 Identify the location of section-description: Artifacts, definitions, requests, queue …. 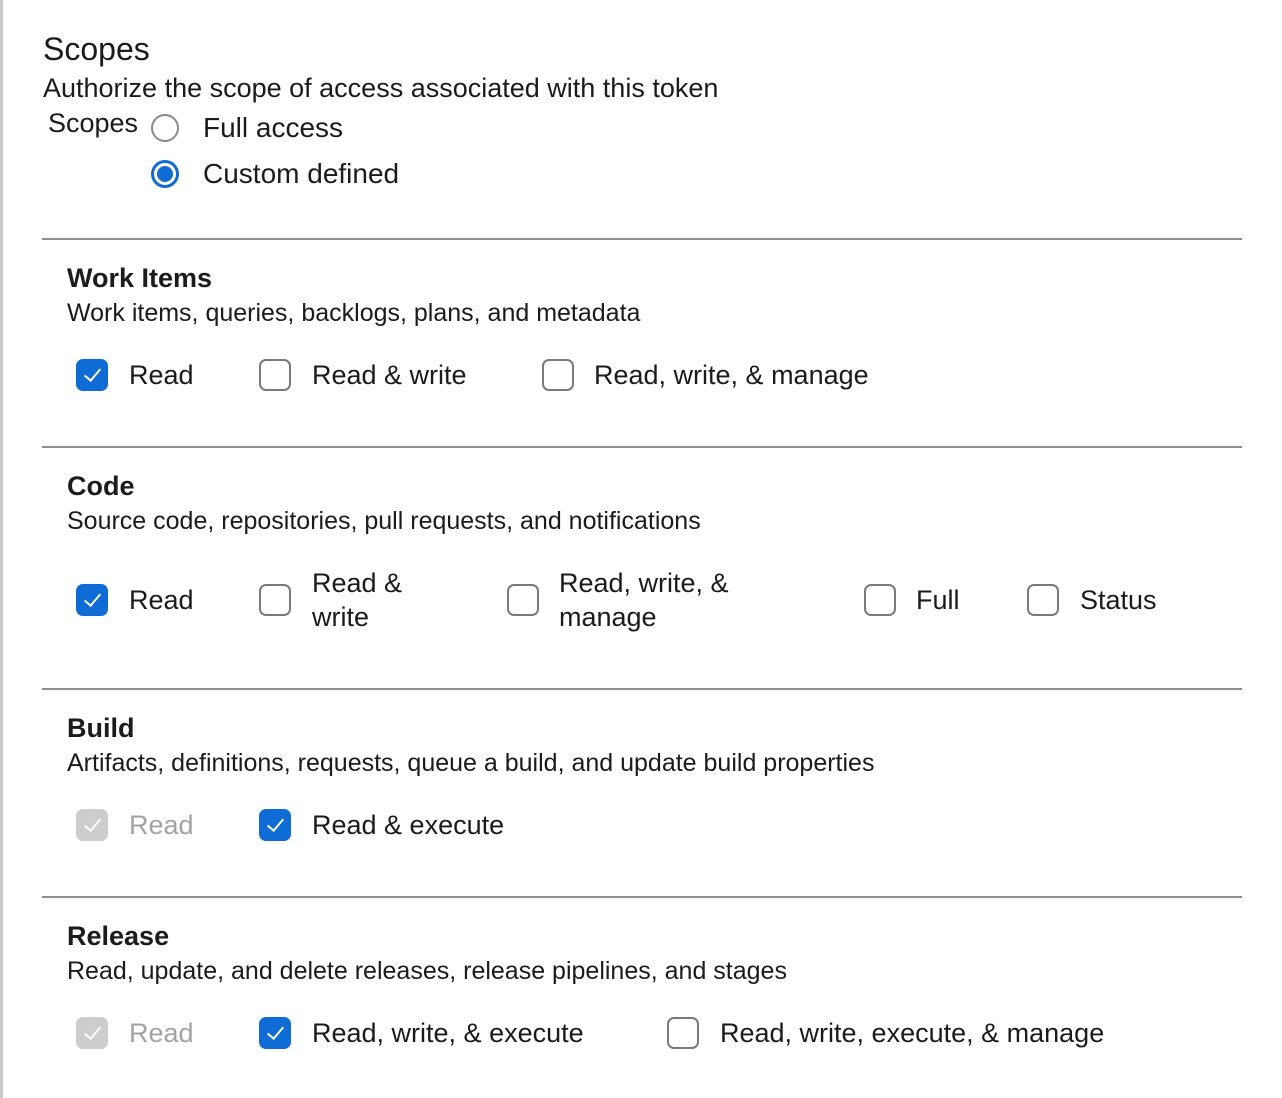
(471, 763).